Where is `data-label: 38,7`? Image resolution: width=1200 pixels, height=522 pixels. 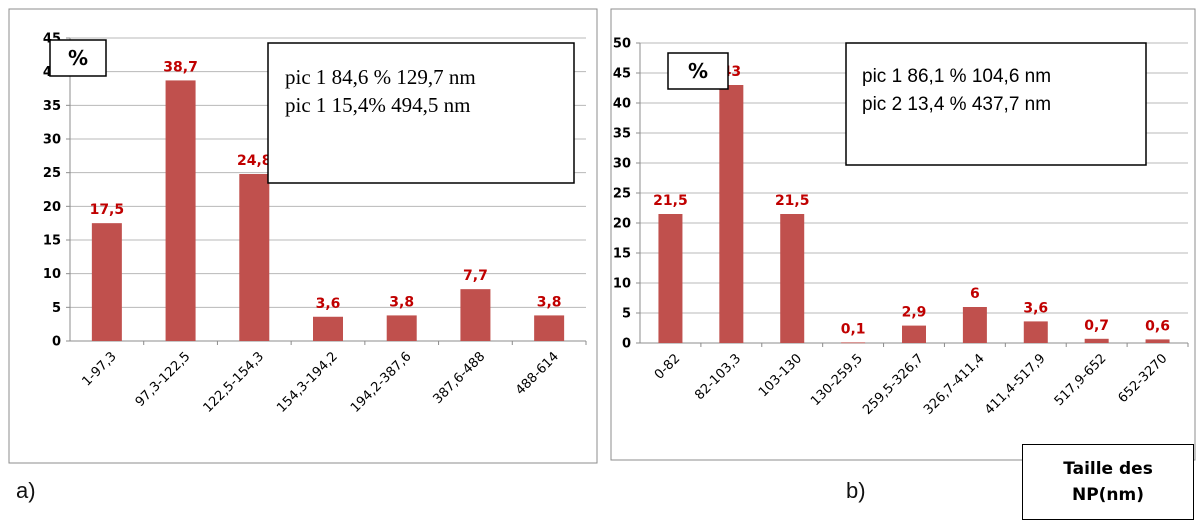
data-label: 38,7 is located at coordinates (180, 67).